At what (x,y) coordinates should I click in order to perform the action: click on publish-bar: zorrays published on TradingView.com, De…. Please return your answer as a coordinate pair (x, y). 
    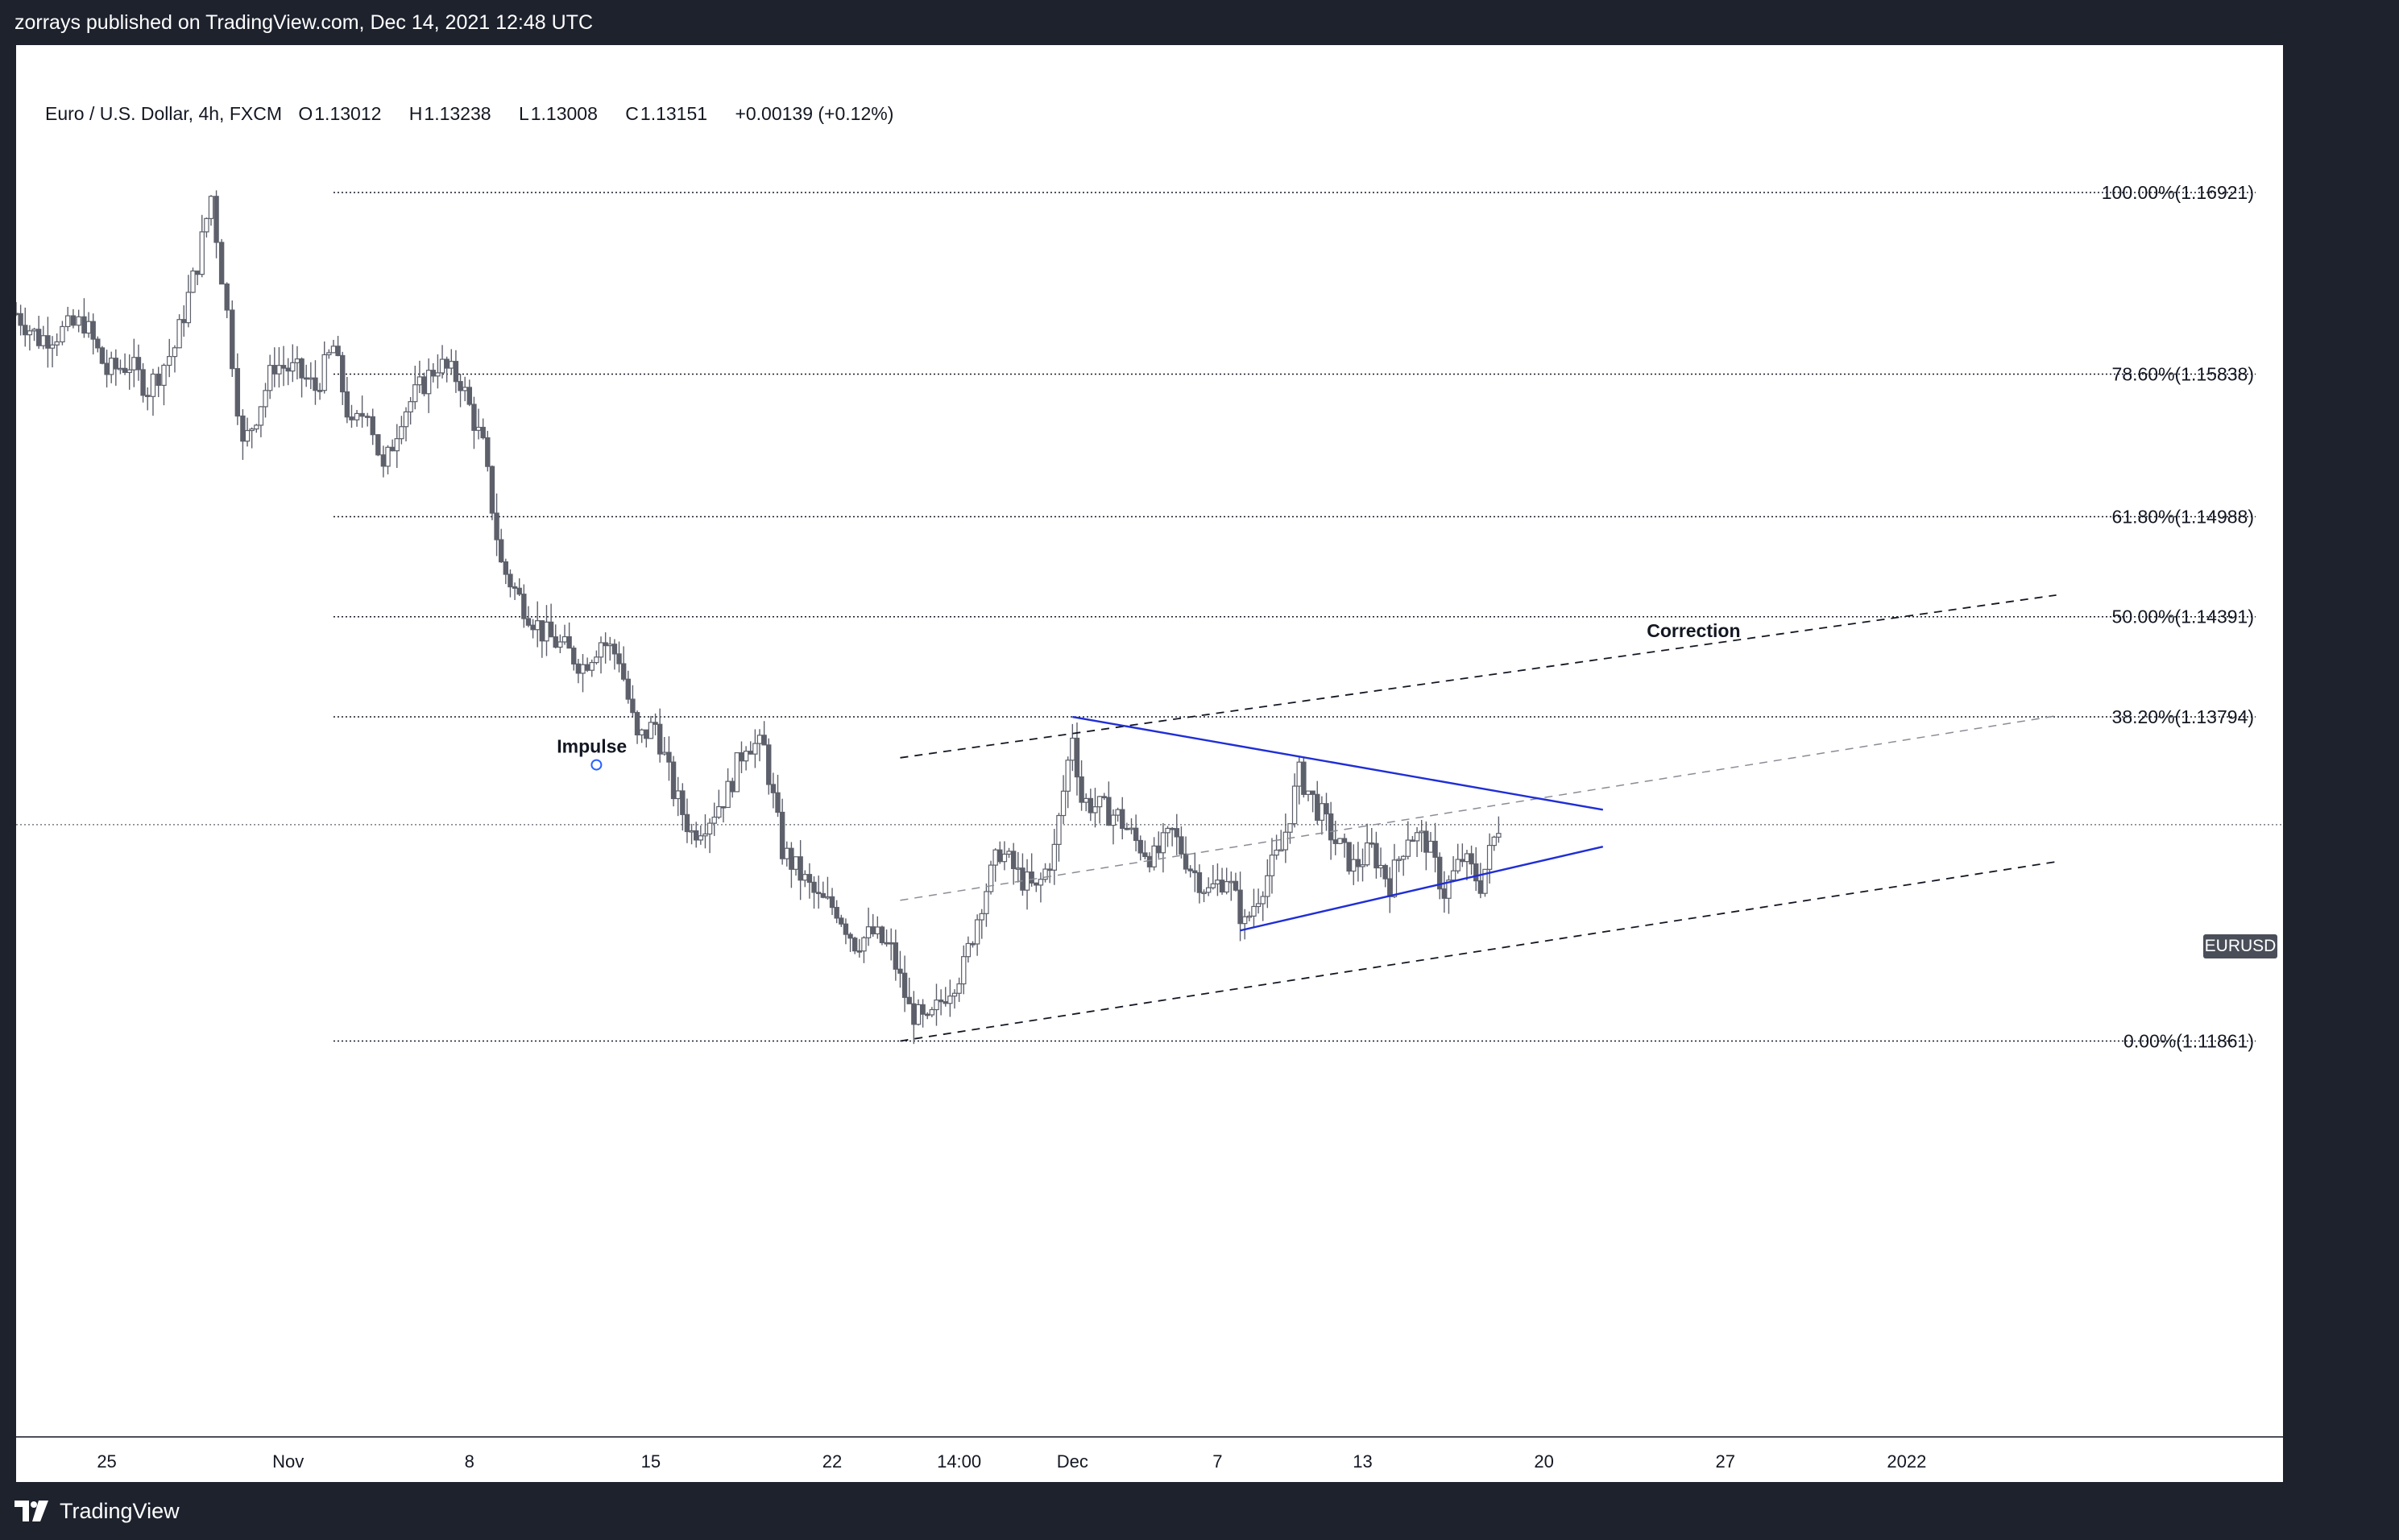
    Looking at the image, I should click on (1199, 22).